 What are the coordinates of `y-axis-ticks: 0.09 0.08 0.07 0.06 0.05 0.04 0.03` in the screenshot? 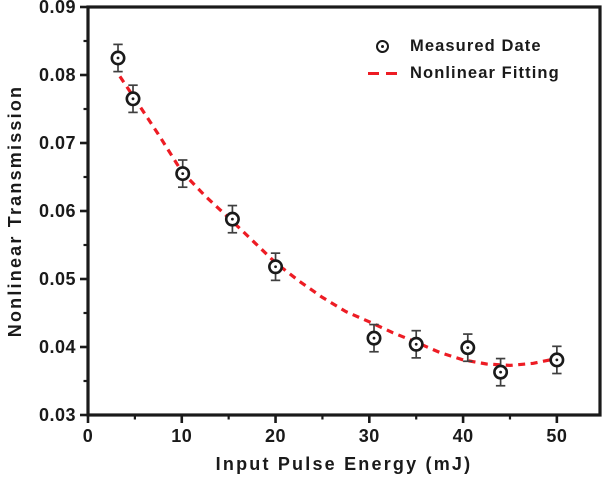 It's located at (63, 212).